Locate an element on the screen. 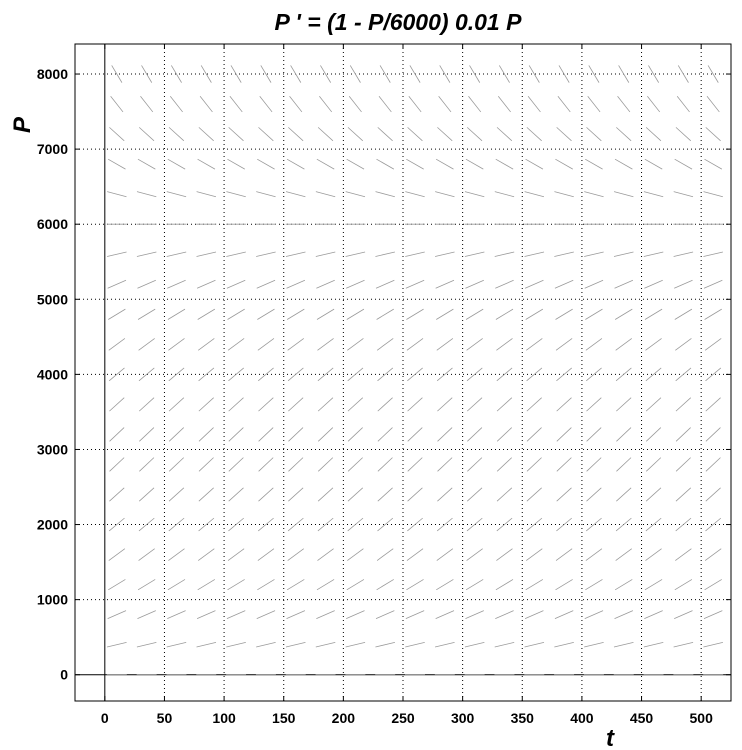 The width and height of the screenshot is (742, 750). x-tick-label: 0 is located at coordinates (105, 718).